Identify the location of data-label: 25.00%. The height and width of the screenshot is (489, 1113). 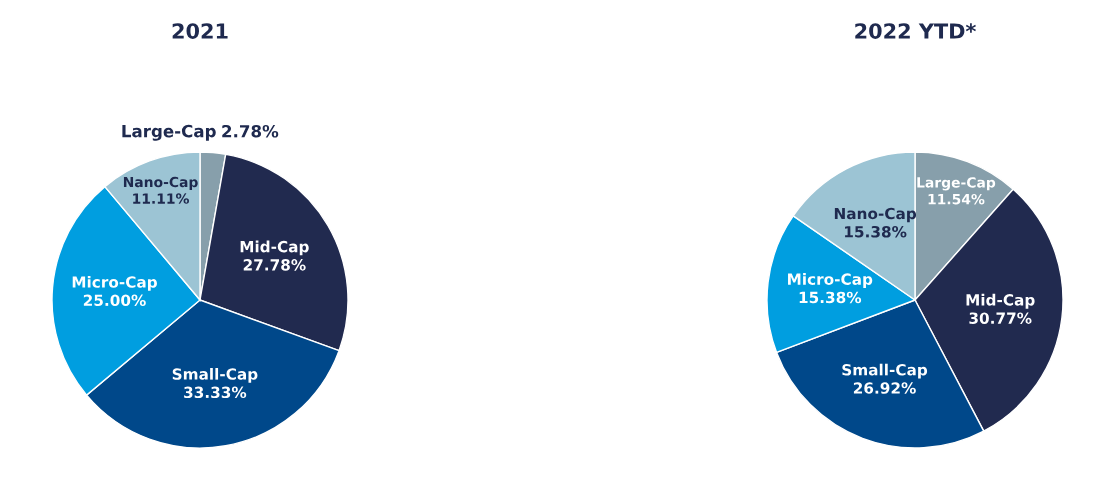
(114, 300).